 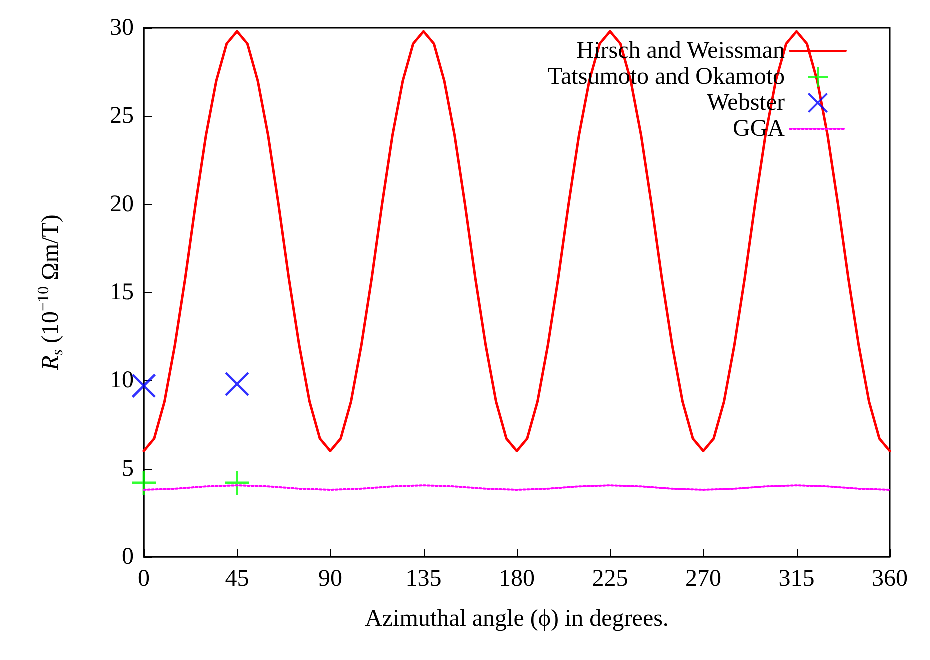 I want to click on y-tick-label: 20, so click(x=122, y=204).